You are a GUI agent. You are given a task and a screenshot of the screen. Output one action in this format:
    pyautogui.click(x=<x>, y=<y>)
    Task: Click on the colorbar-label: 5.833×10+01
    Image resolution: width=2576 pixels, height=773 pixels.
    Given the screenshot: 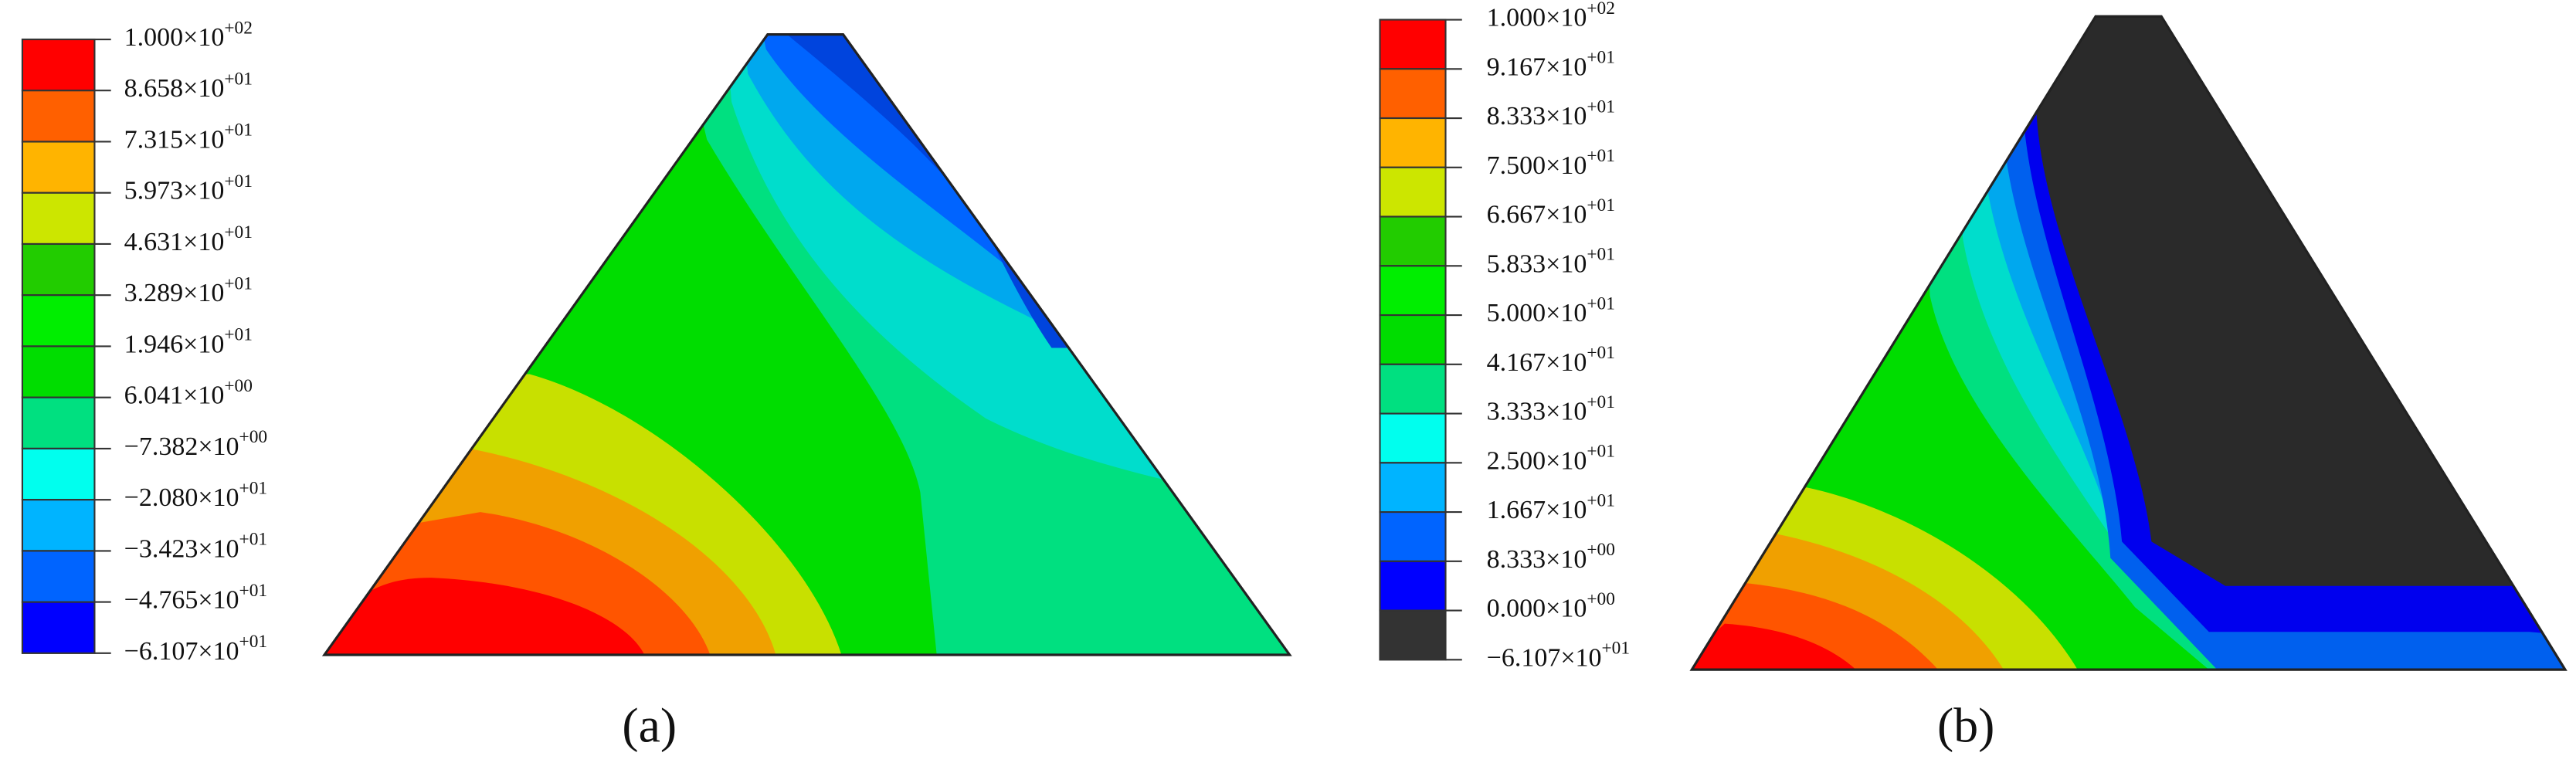 What is the action you would take?
    pyautogui.click(x=1551, y=261)
    